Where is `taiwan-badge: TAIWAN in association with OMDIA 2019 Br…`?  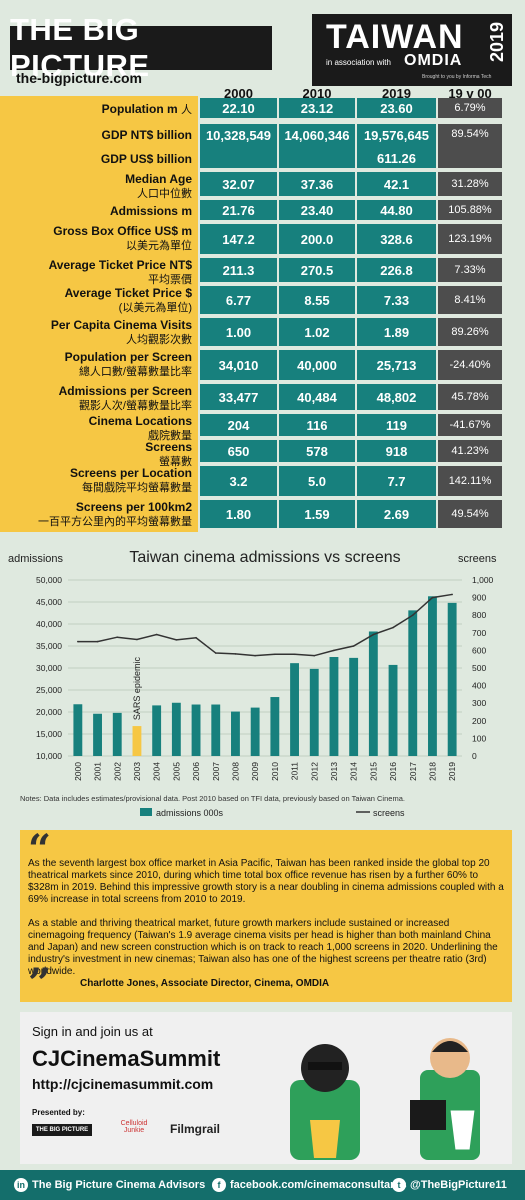
taiwan-badge: TAIWAN in association with OMDIA 2019 Br… is located at coordinates (412, 50).